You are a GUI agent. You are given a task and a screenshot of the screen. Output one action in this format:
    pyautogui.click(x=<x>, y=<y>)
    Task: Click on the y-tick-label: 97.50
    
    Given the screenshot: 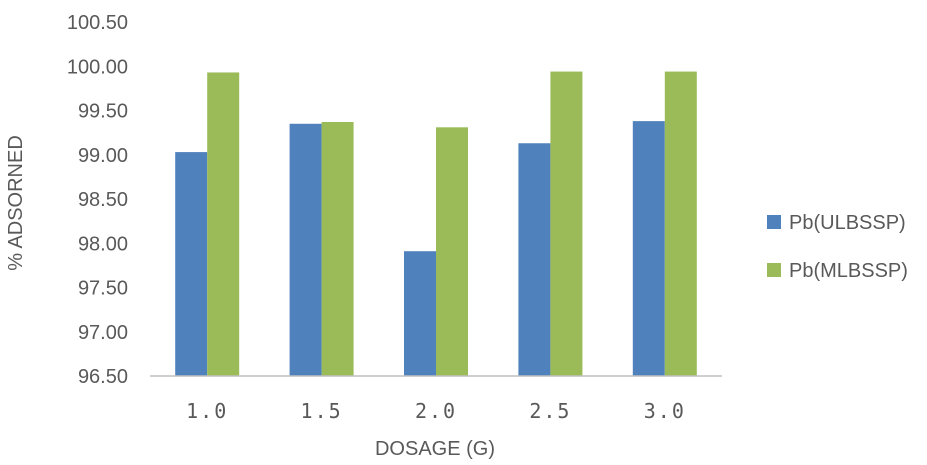 What is the action you would take?
    pyautogui.click(x=103, y=289)
    